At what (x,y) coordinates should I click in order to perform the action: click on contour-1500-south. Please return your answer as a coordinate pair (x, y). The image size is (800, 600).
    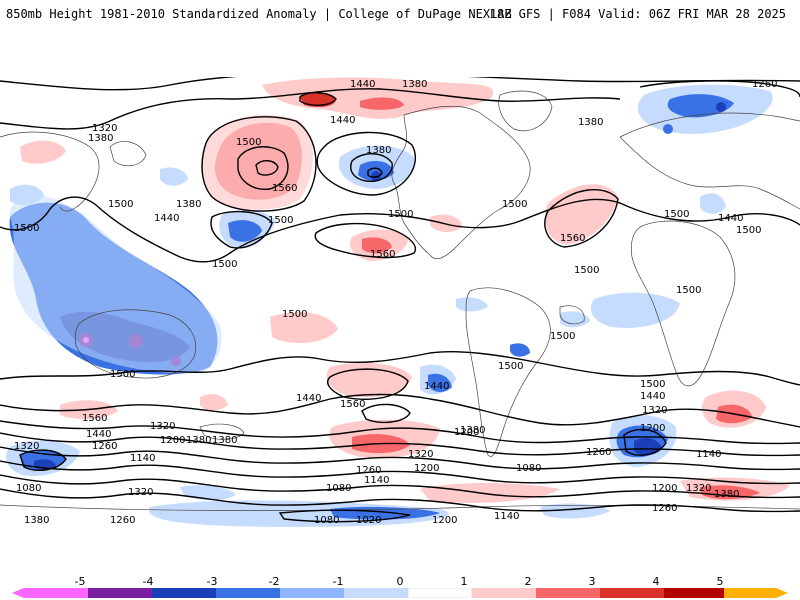
    Looking at the image, I should click on (400, 368).